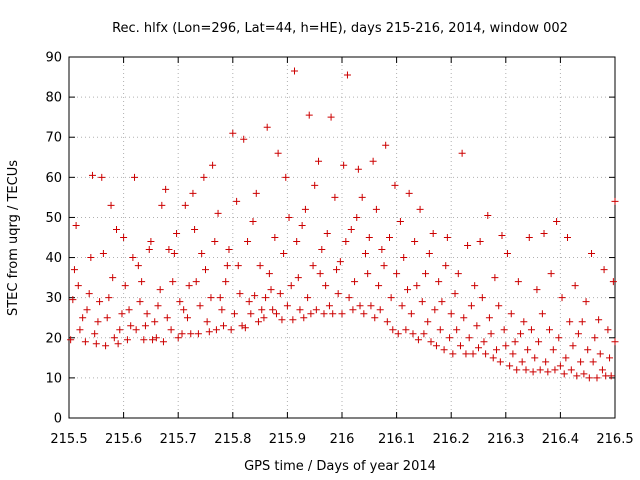  What do you see at coordinates (53, 298) in the screenshot?
I see `y-tick-label: 30` at bounding box center [53, 298].